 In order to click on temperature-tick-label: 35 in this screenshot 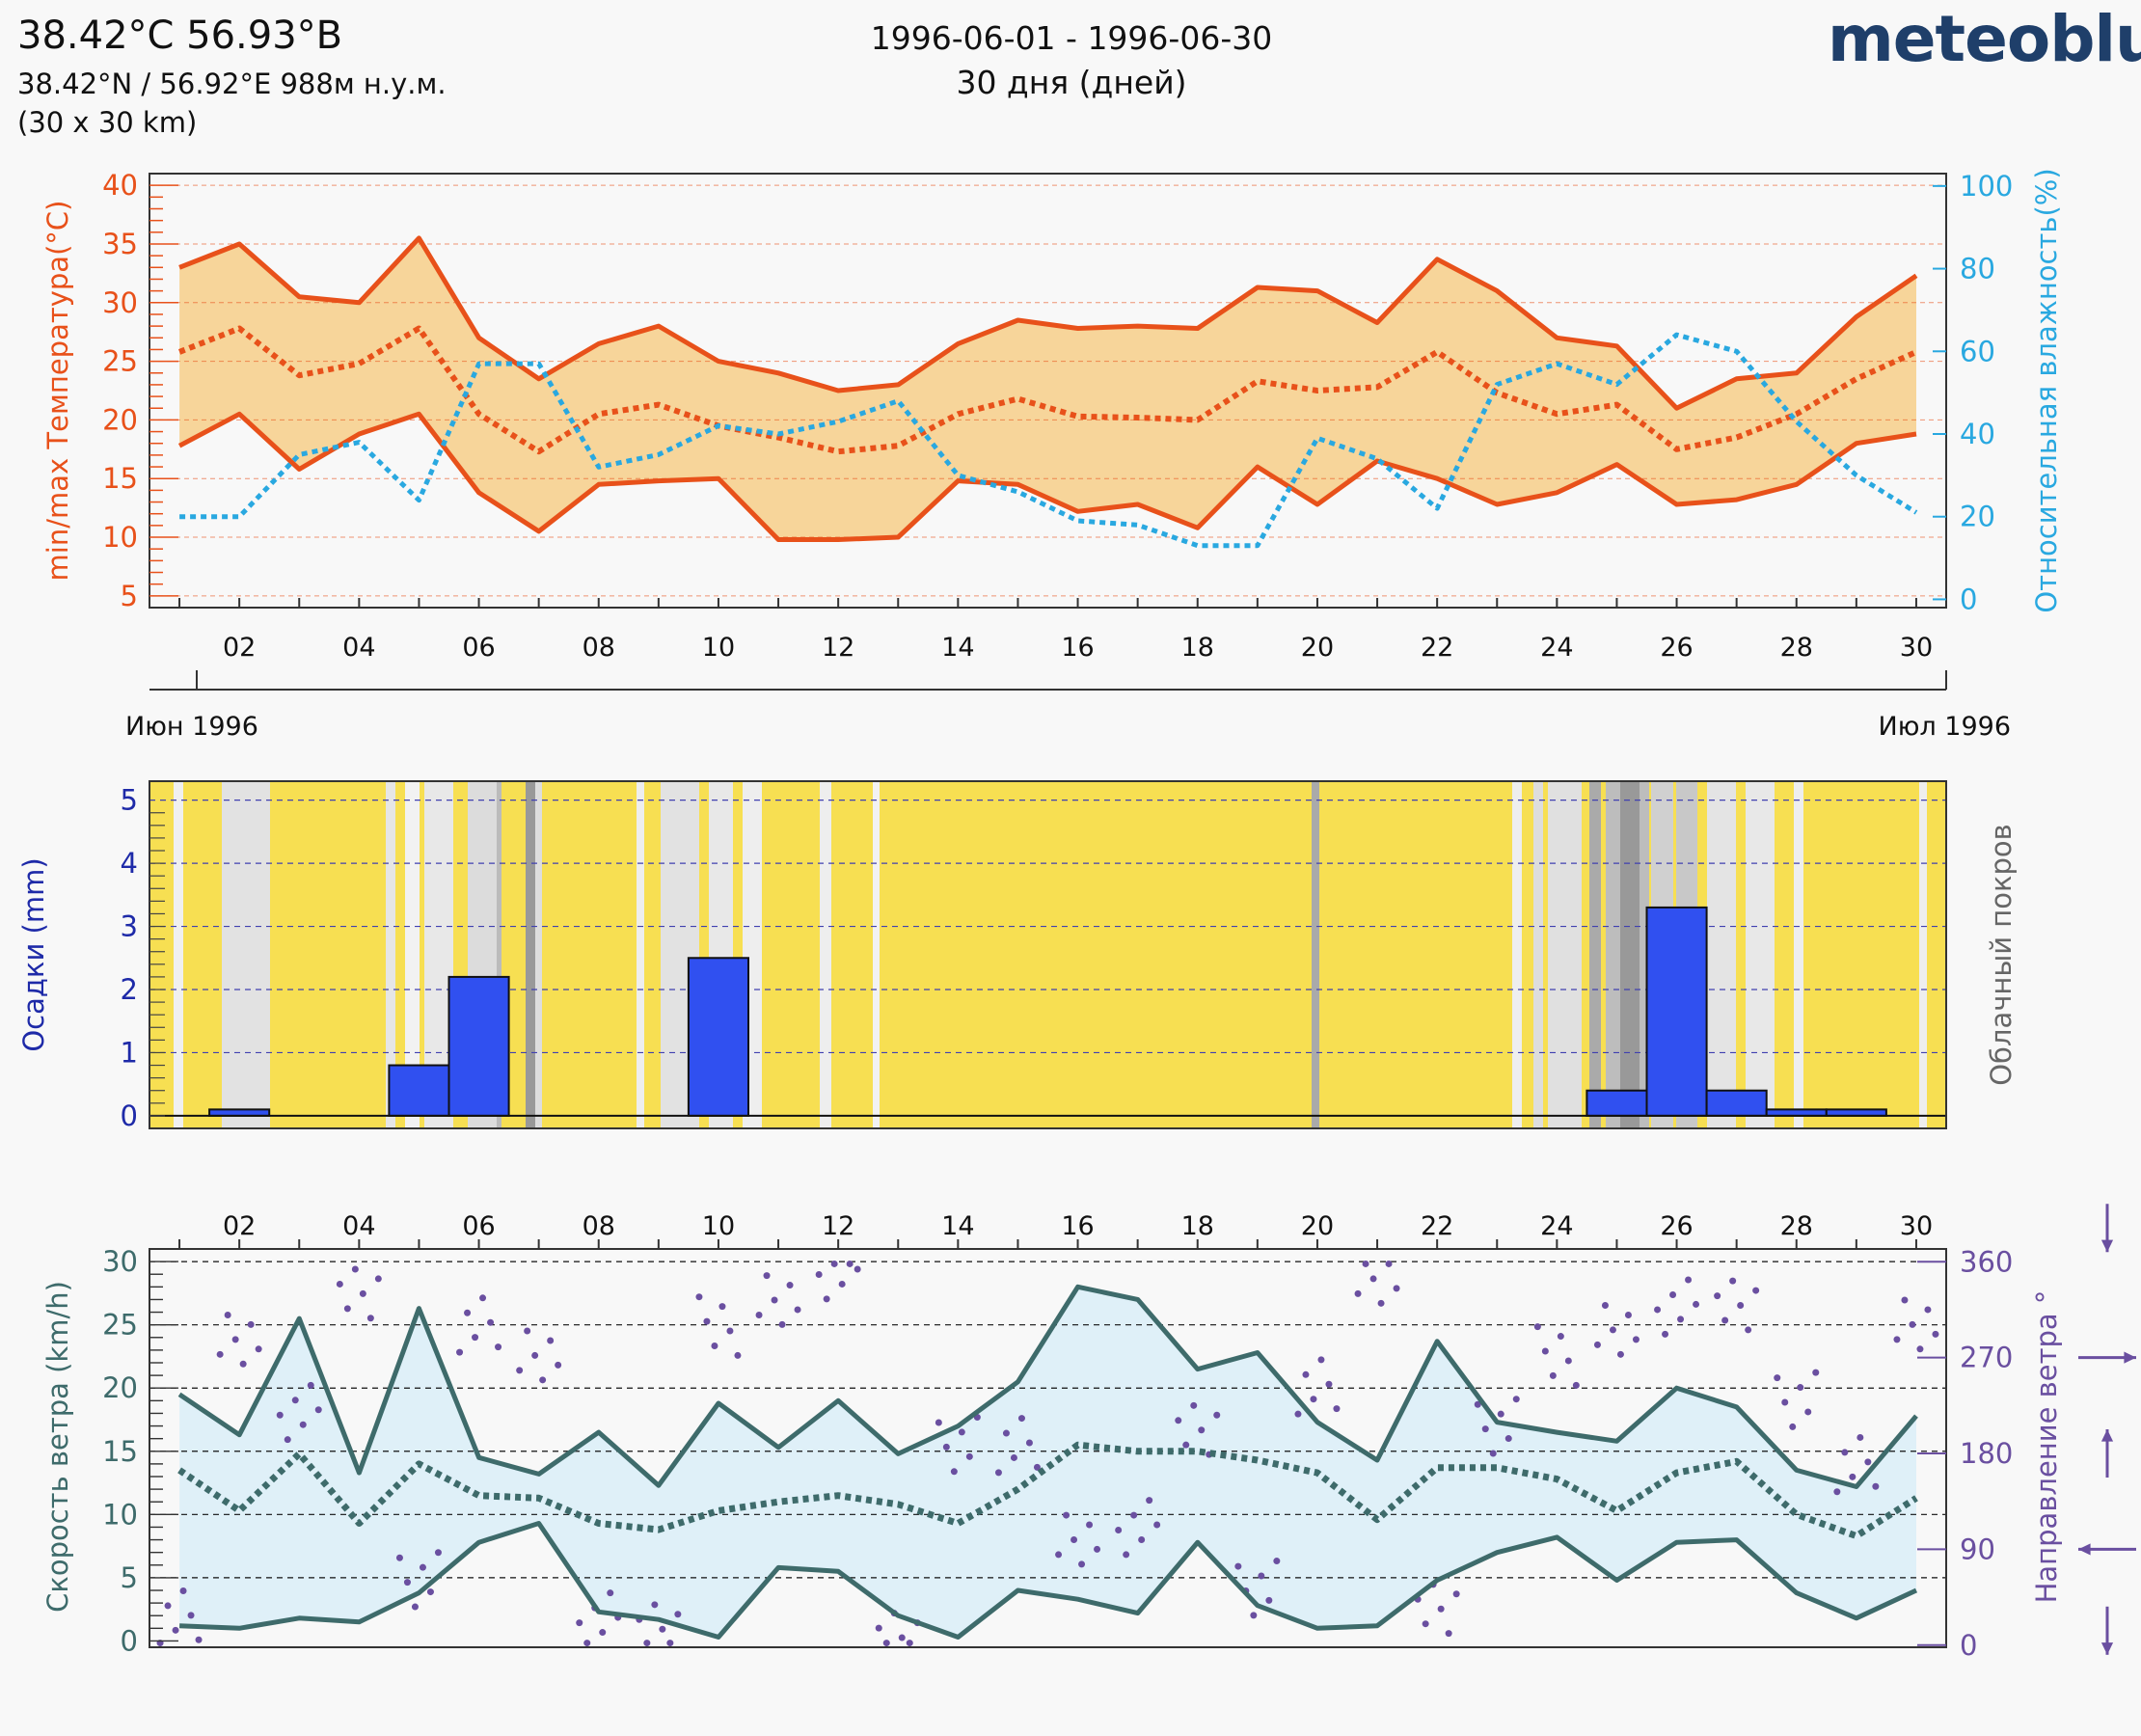, I will do `click(120, 244)`.